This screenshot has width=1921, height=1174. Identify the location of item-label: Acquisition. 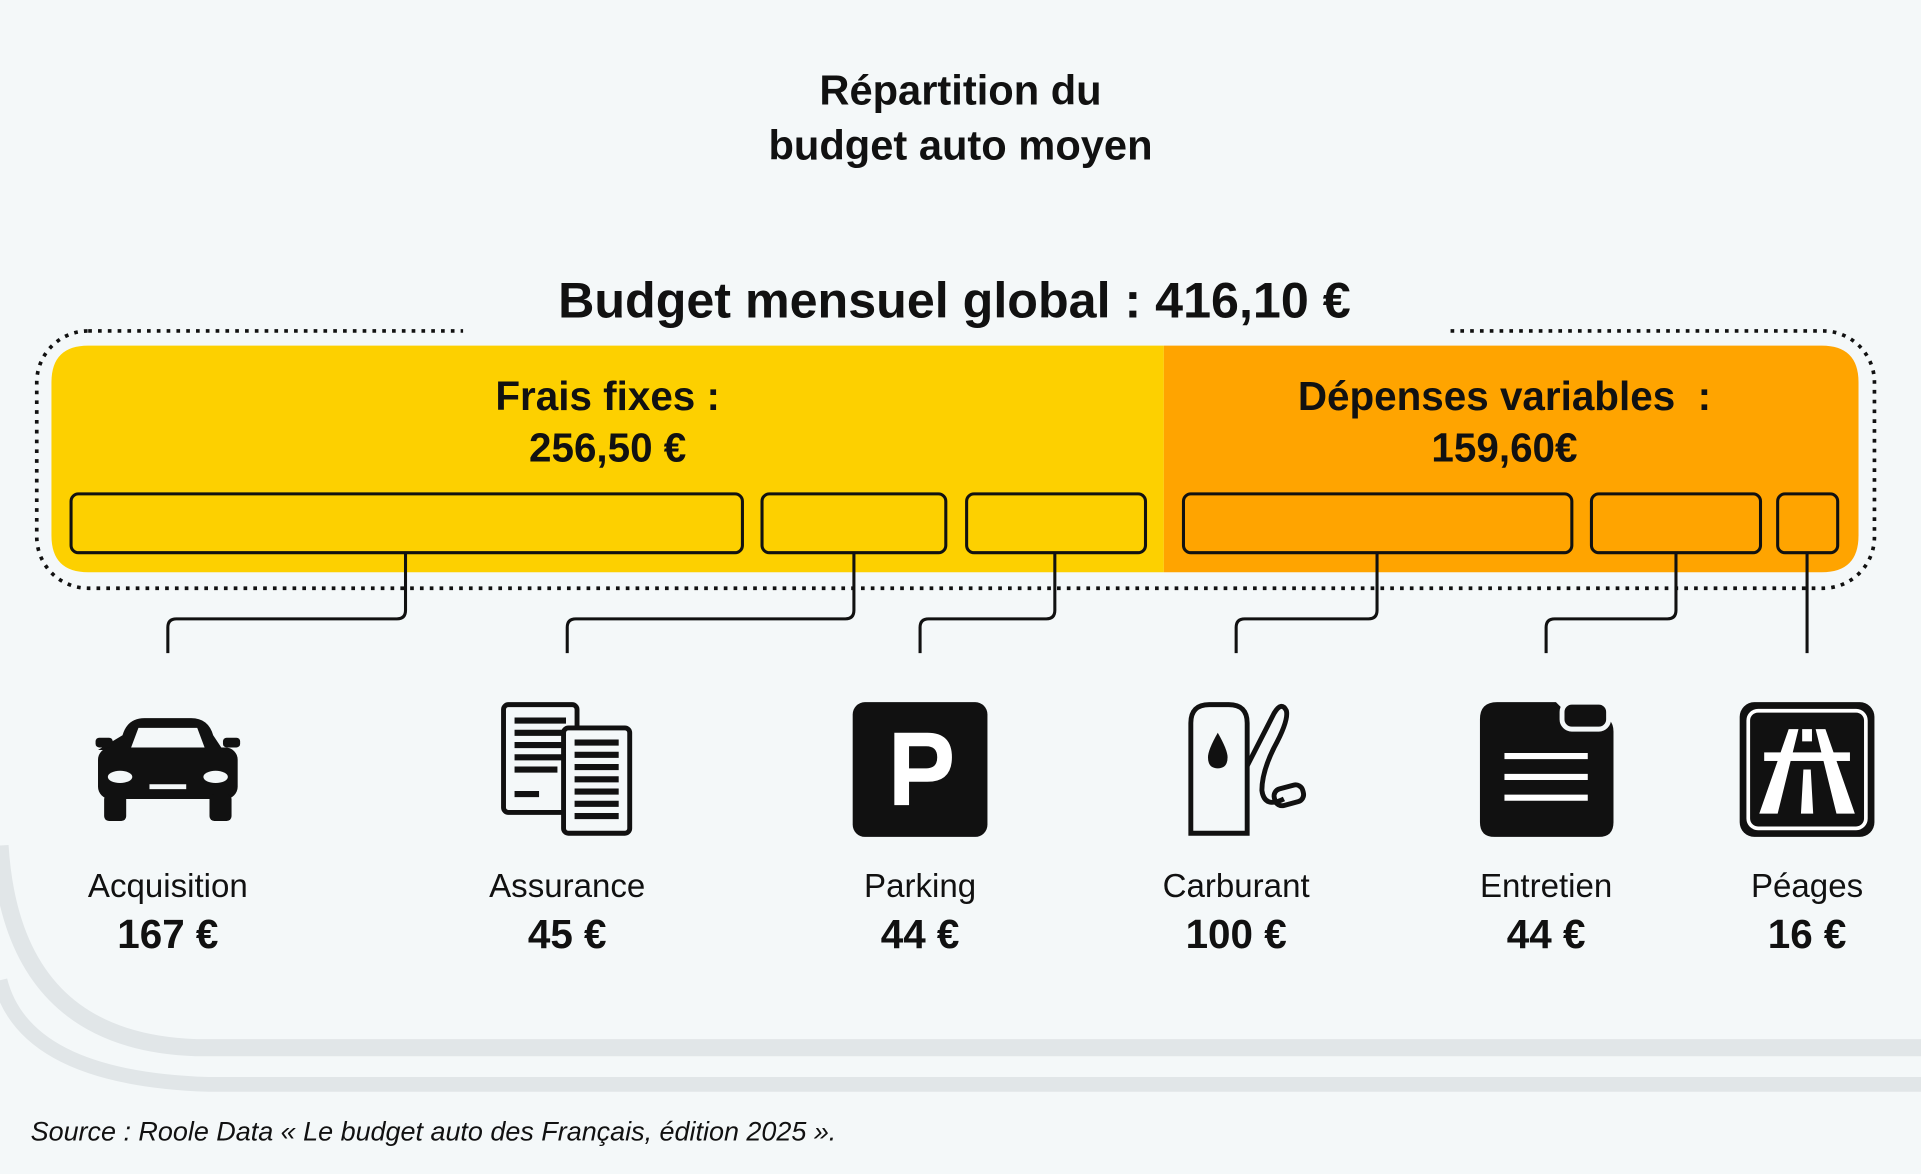
(168, 886).